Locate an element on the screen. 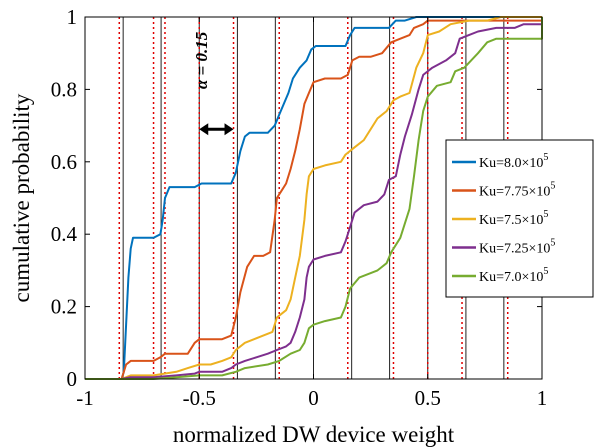 This screenshot has height=448, width=611. y-tick-label: 0.6 is located at coordinates (64, 162).